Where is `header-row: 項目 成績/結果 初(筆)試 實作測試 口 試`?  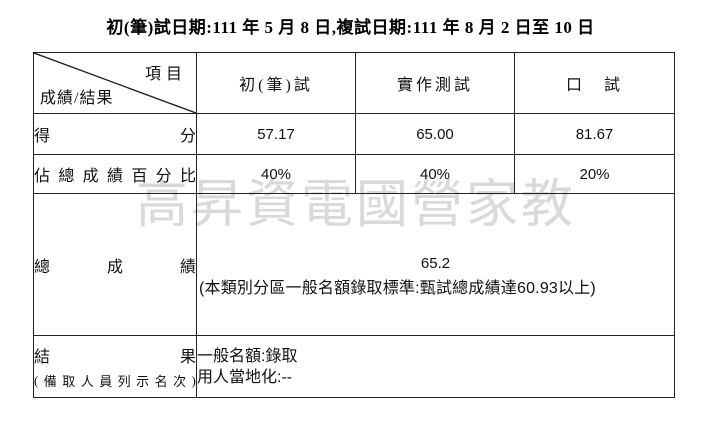 header-row: 項目 成績/結果 初(筆)試 實作測試 口 試 is located at coordinates (354, 83).